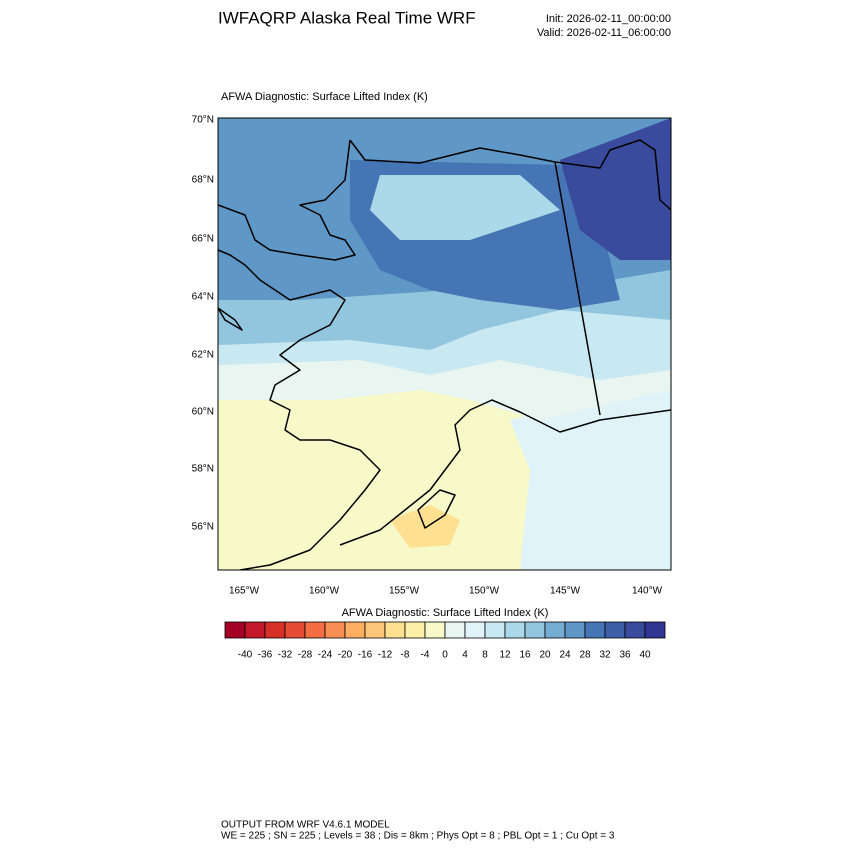 The width and height of the screenshot is (850, 855). I want to click on colorbar-tick-label: -24, so click(325, 655).